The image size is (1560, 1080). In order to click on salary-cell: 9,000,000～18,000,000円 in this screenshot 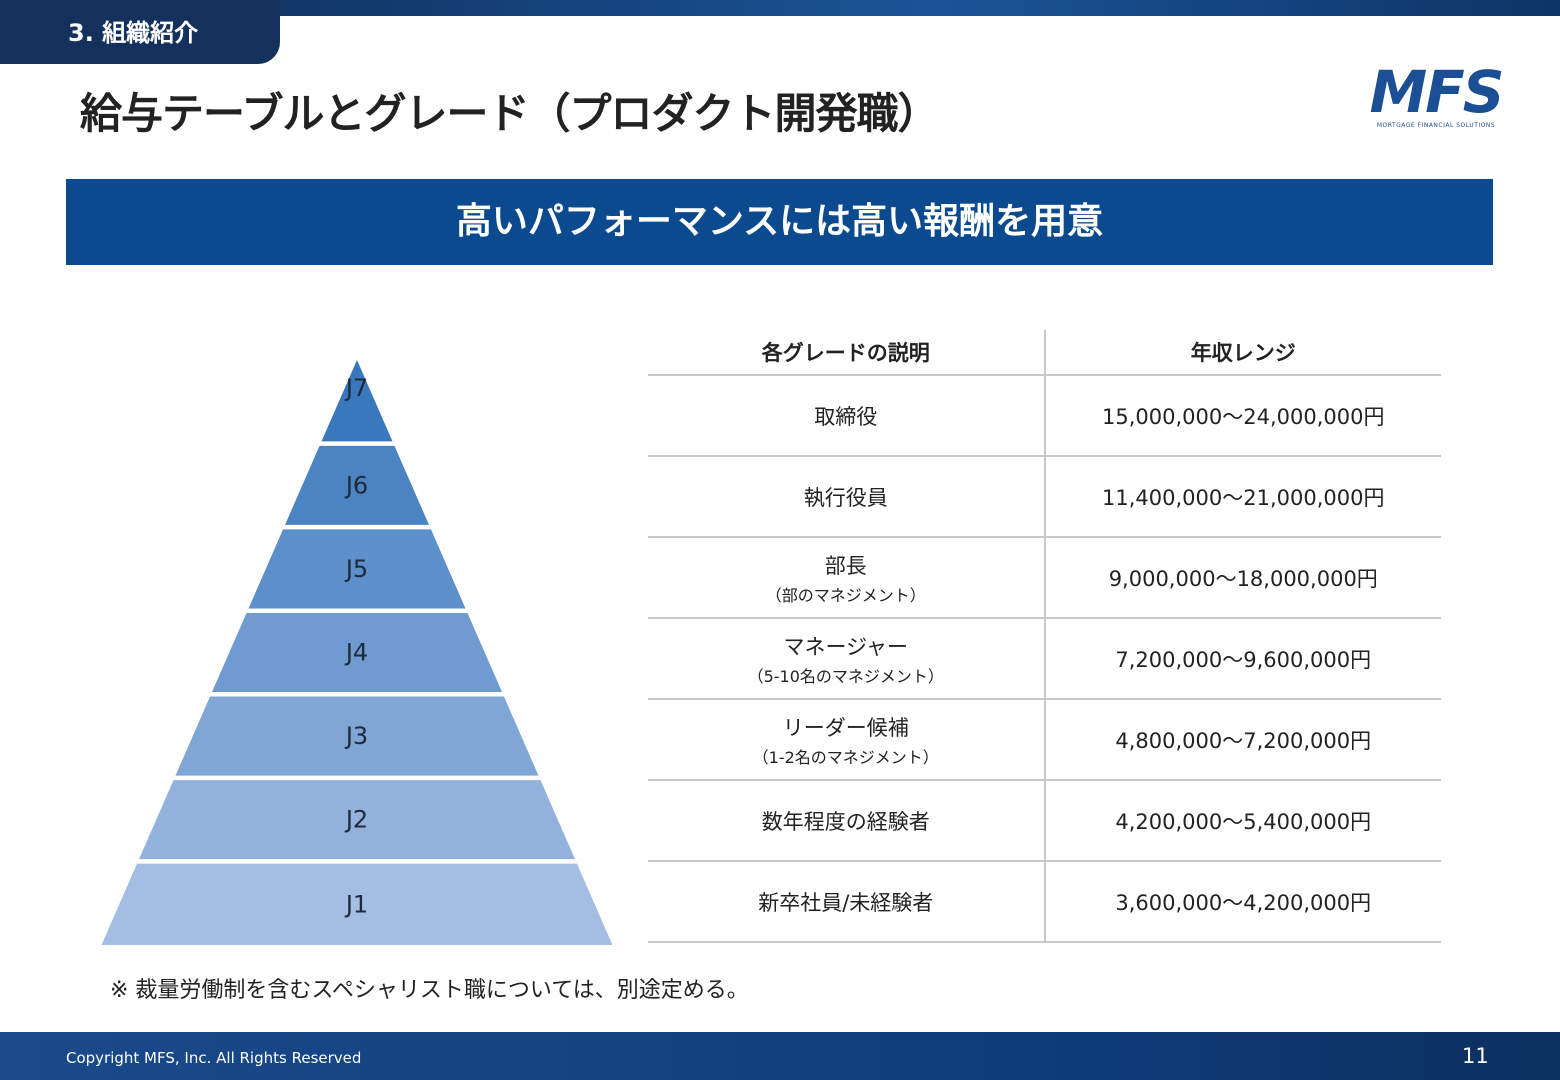, I will do `click(1242, 577)`.